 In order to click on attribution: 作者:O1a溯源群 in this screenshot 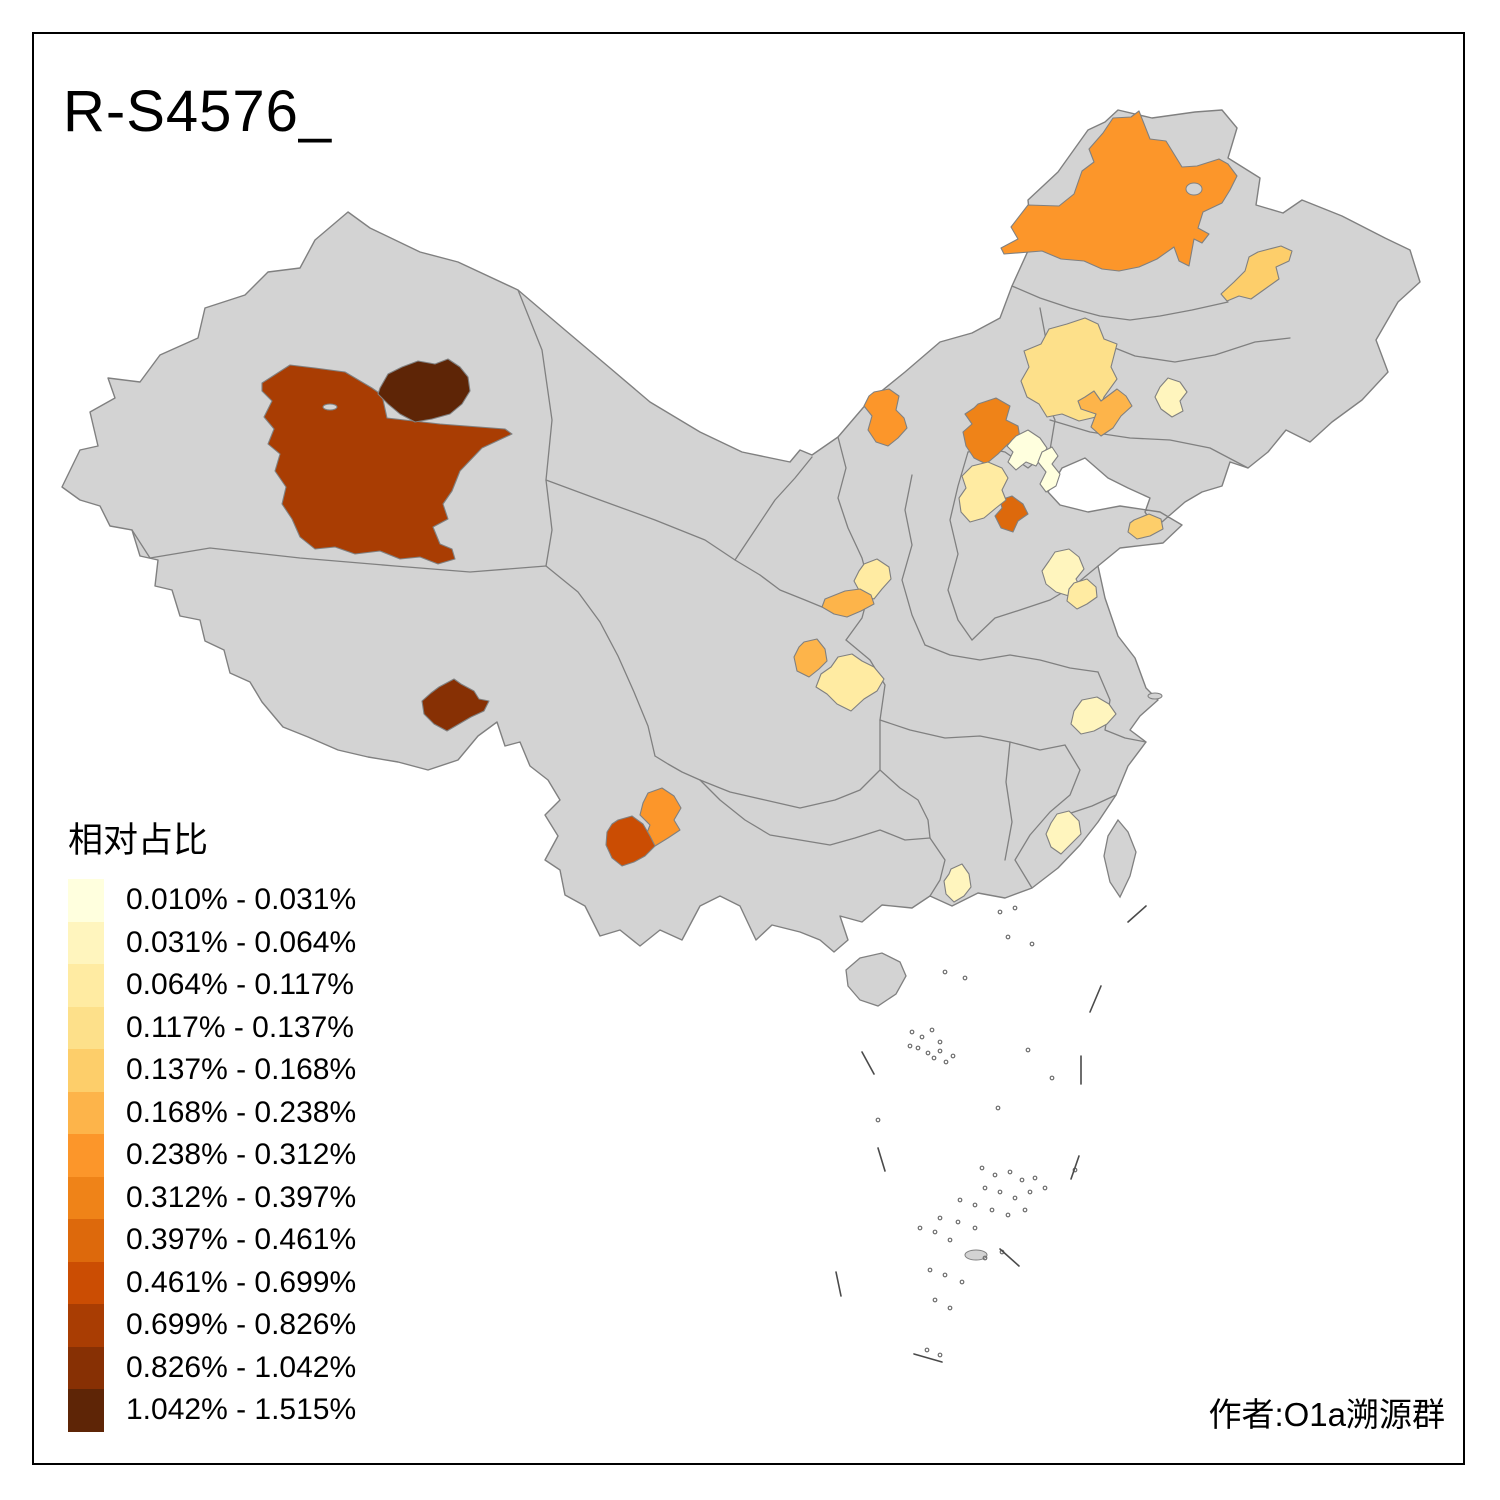, I will do `click(1326, 1414)`.